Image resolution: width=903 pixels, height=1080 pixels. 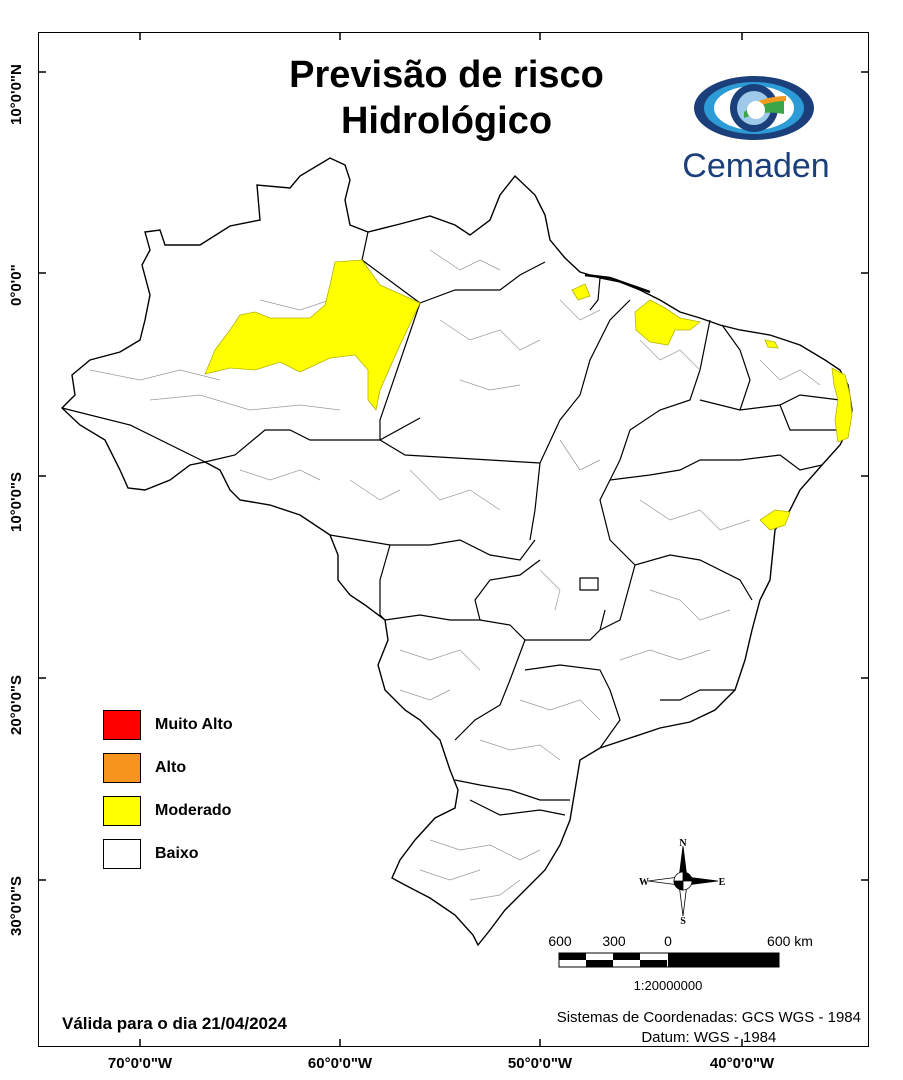 What do you see at coordinates (340, 1063) in the screenshot?
I see `lon-label-60w: 60°0'0"W` at bounding box center [340, 1063].